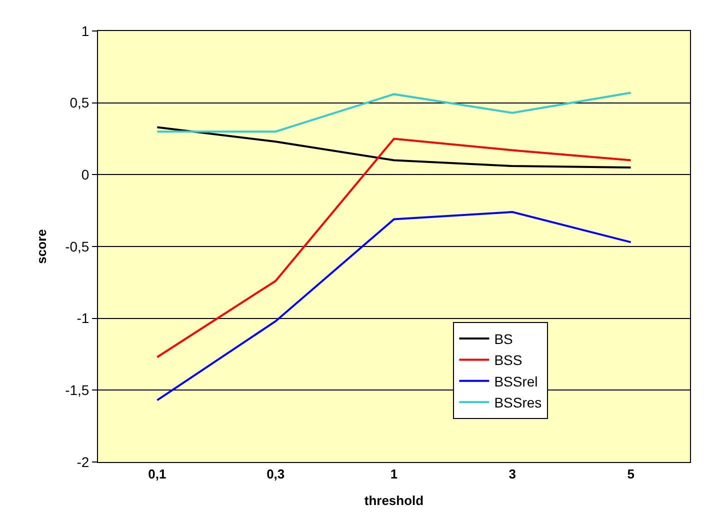 The width and height of the screenshot is (726, 520). I want to click on y-tick-label: -0,5, so click(77, 246).